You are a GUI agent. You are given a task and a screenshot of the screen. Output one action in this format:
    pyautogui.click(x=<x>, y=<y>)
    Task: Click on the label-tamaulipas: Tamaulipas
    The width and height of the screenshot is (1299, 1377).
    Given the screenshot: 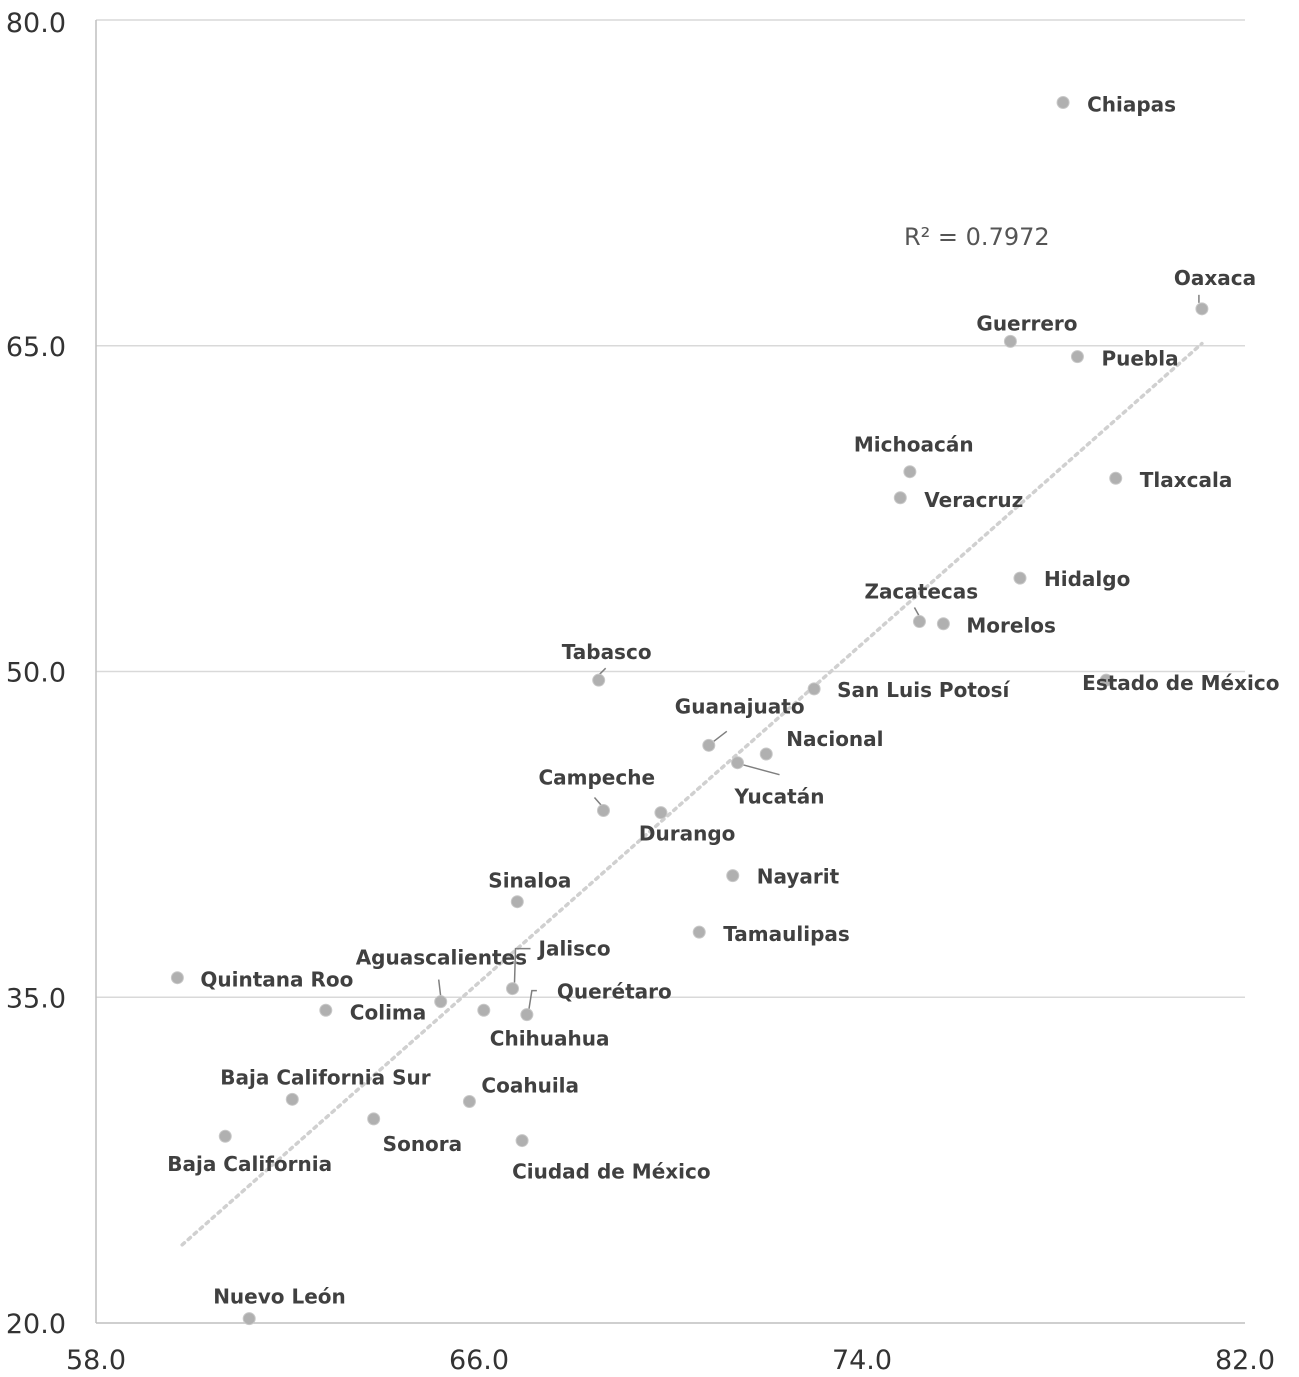 What is the action you would take?
    pyautogui.click(x=786, y=934)
    